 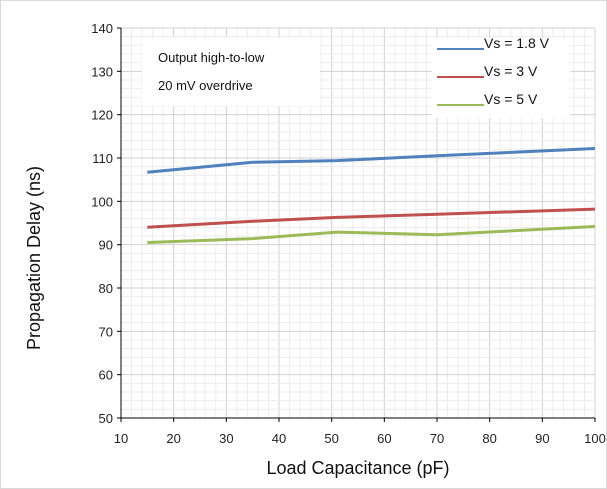 What do you see at coordinates (106, 418) in the screenshot?
I see `y-tick-label: 50` at bounding box center [106, 418].